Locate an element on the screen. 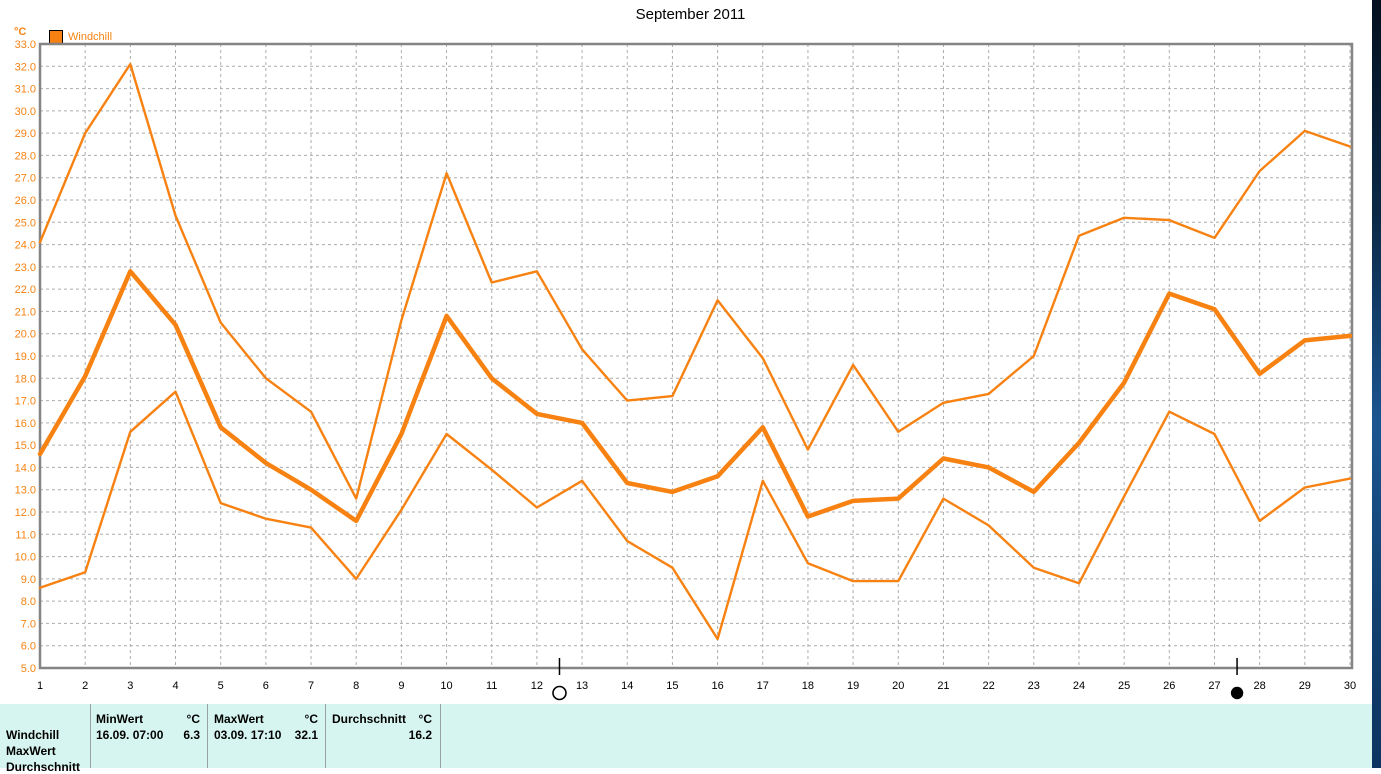  svg-text: 9 is located at coordinates (401, 686).